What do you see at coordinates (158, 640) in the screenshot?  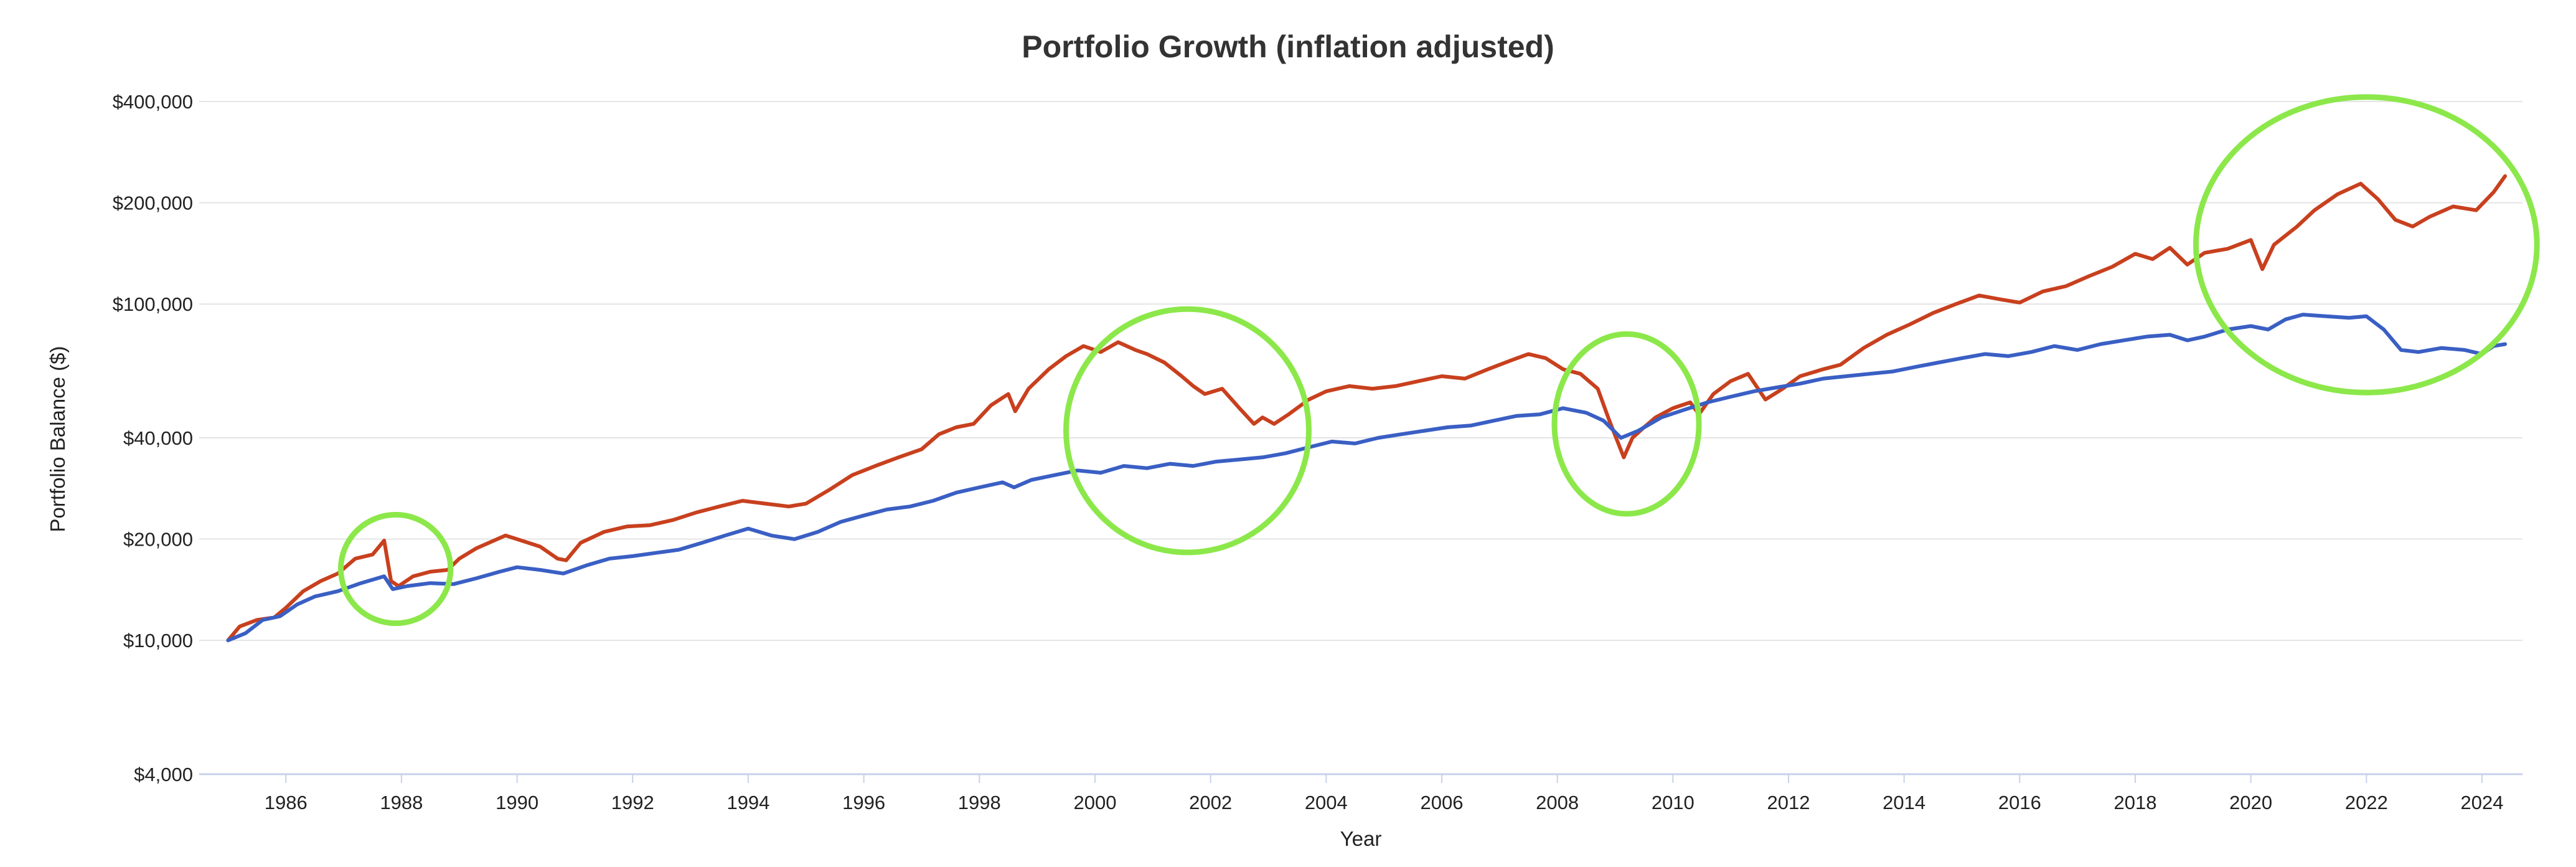 I see `y-tick-label: $10,000` at bounding box center [158, 640].